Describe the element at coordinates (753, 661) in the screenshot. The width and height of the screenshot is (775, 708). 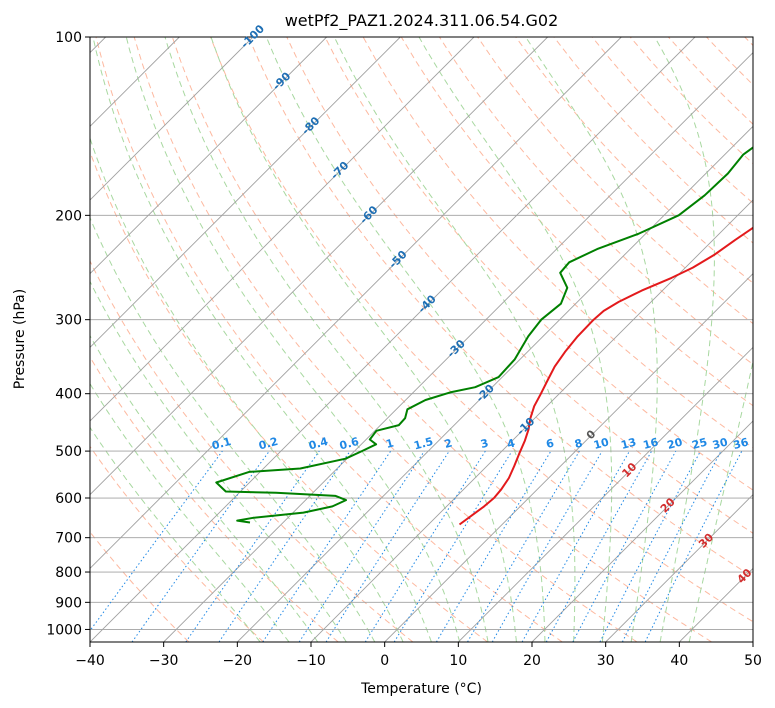
I see `x-tick-label: 50` at that location.